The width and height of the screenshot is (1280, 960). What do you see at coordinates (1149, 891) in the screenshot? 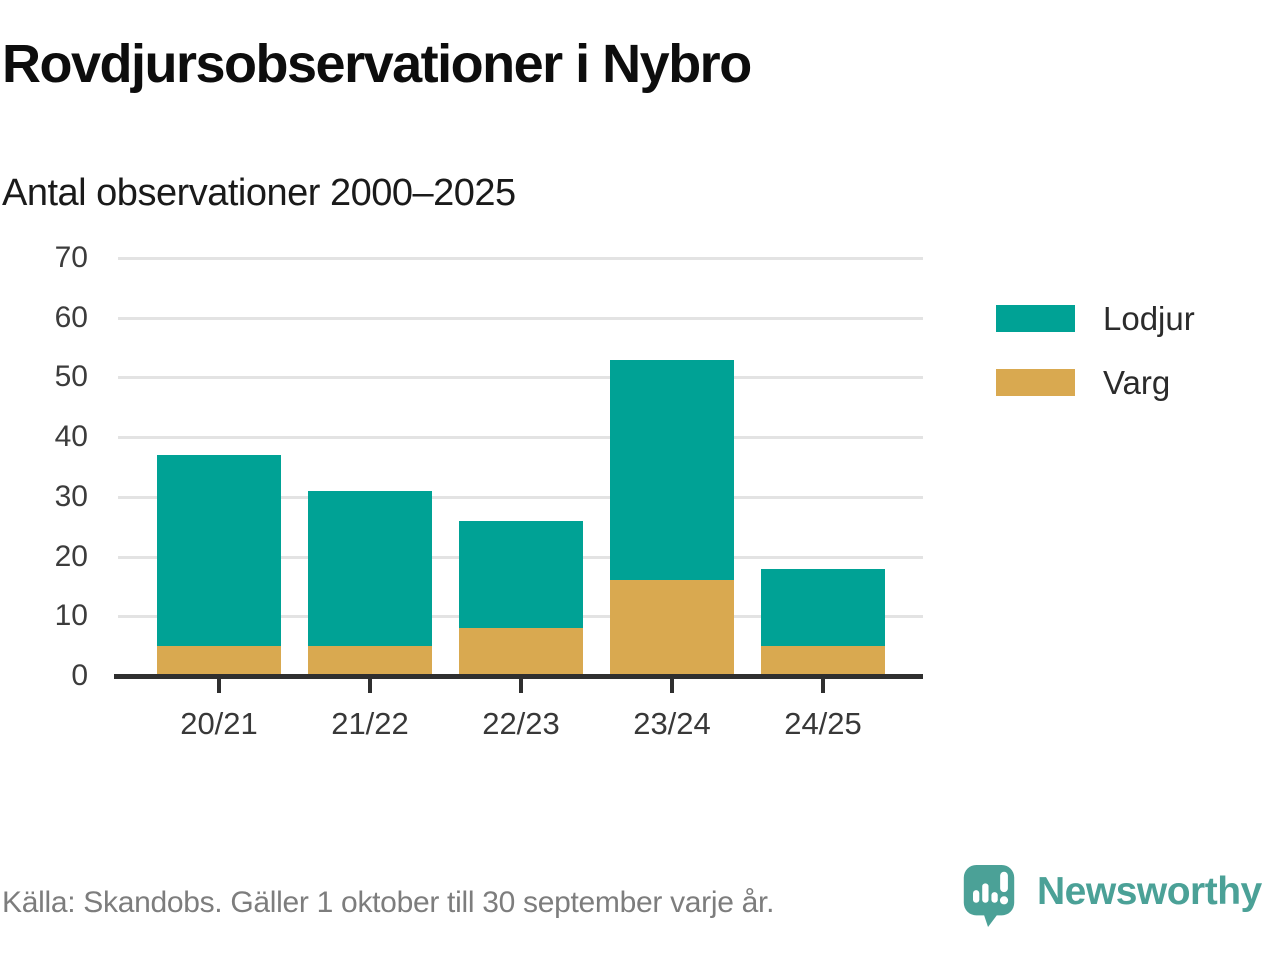
I see `newsworthy-wordmark: Newsworthy` at bounding box center [1149, 891].